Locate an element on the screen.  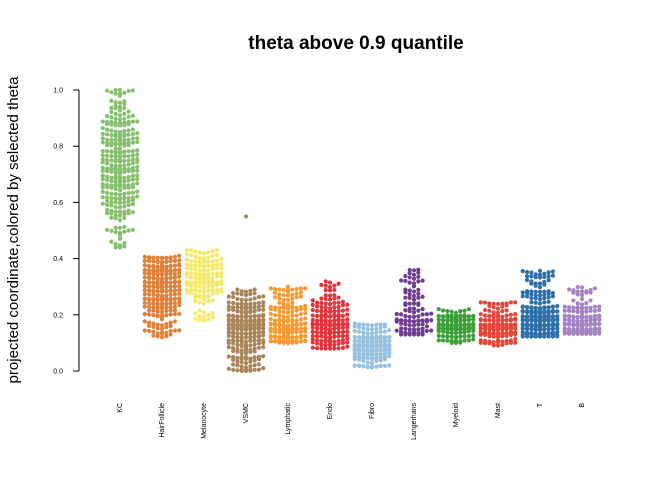
x-category-label: Langerhans is located at coordinates (414, 421).